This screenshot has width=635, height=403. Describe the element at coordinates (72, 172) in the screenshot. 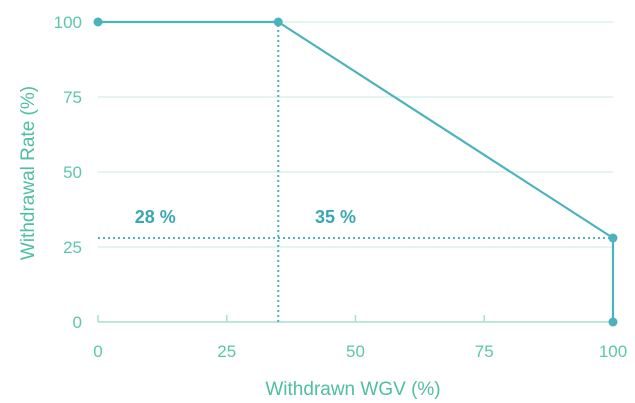

I see `y-tick-label-50: 50` at that location.